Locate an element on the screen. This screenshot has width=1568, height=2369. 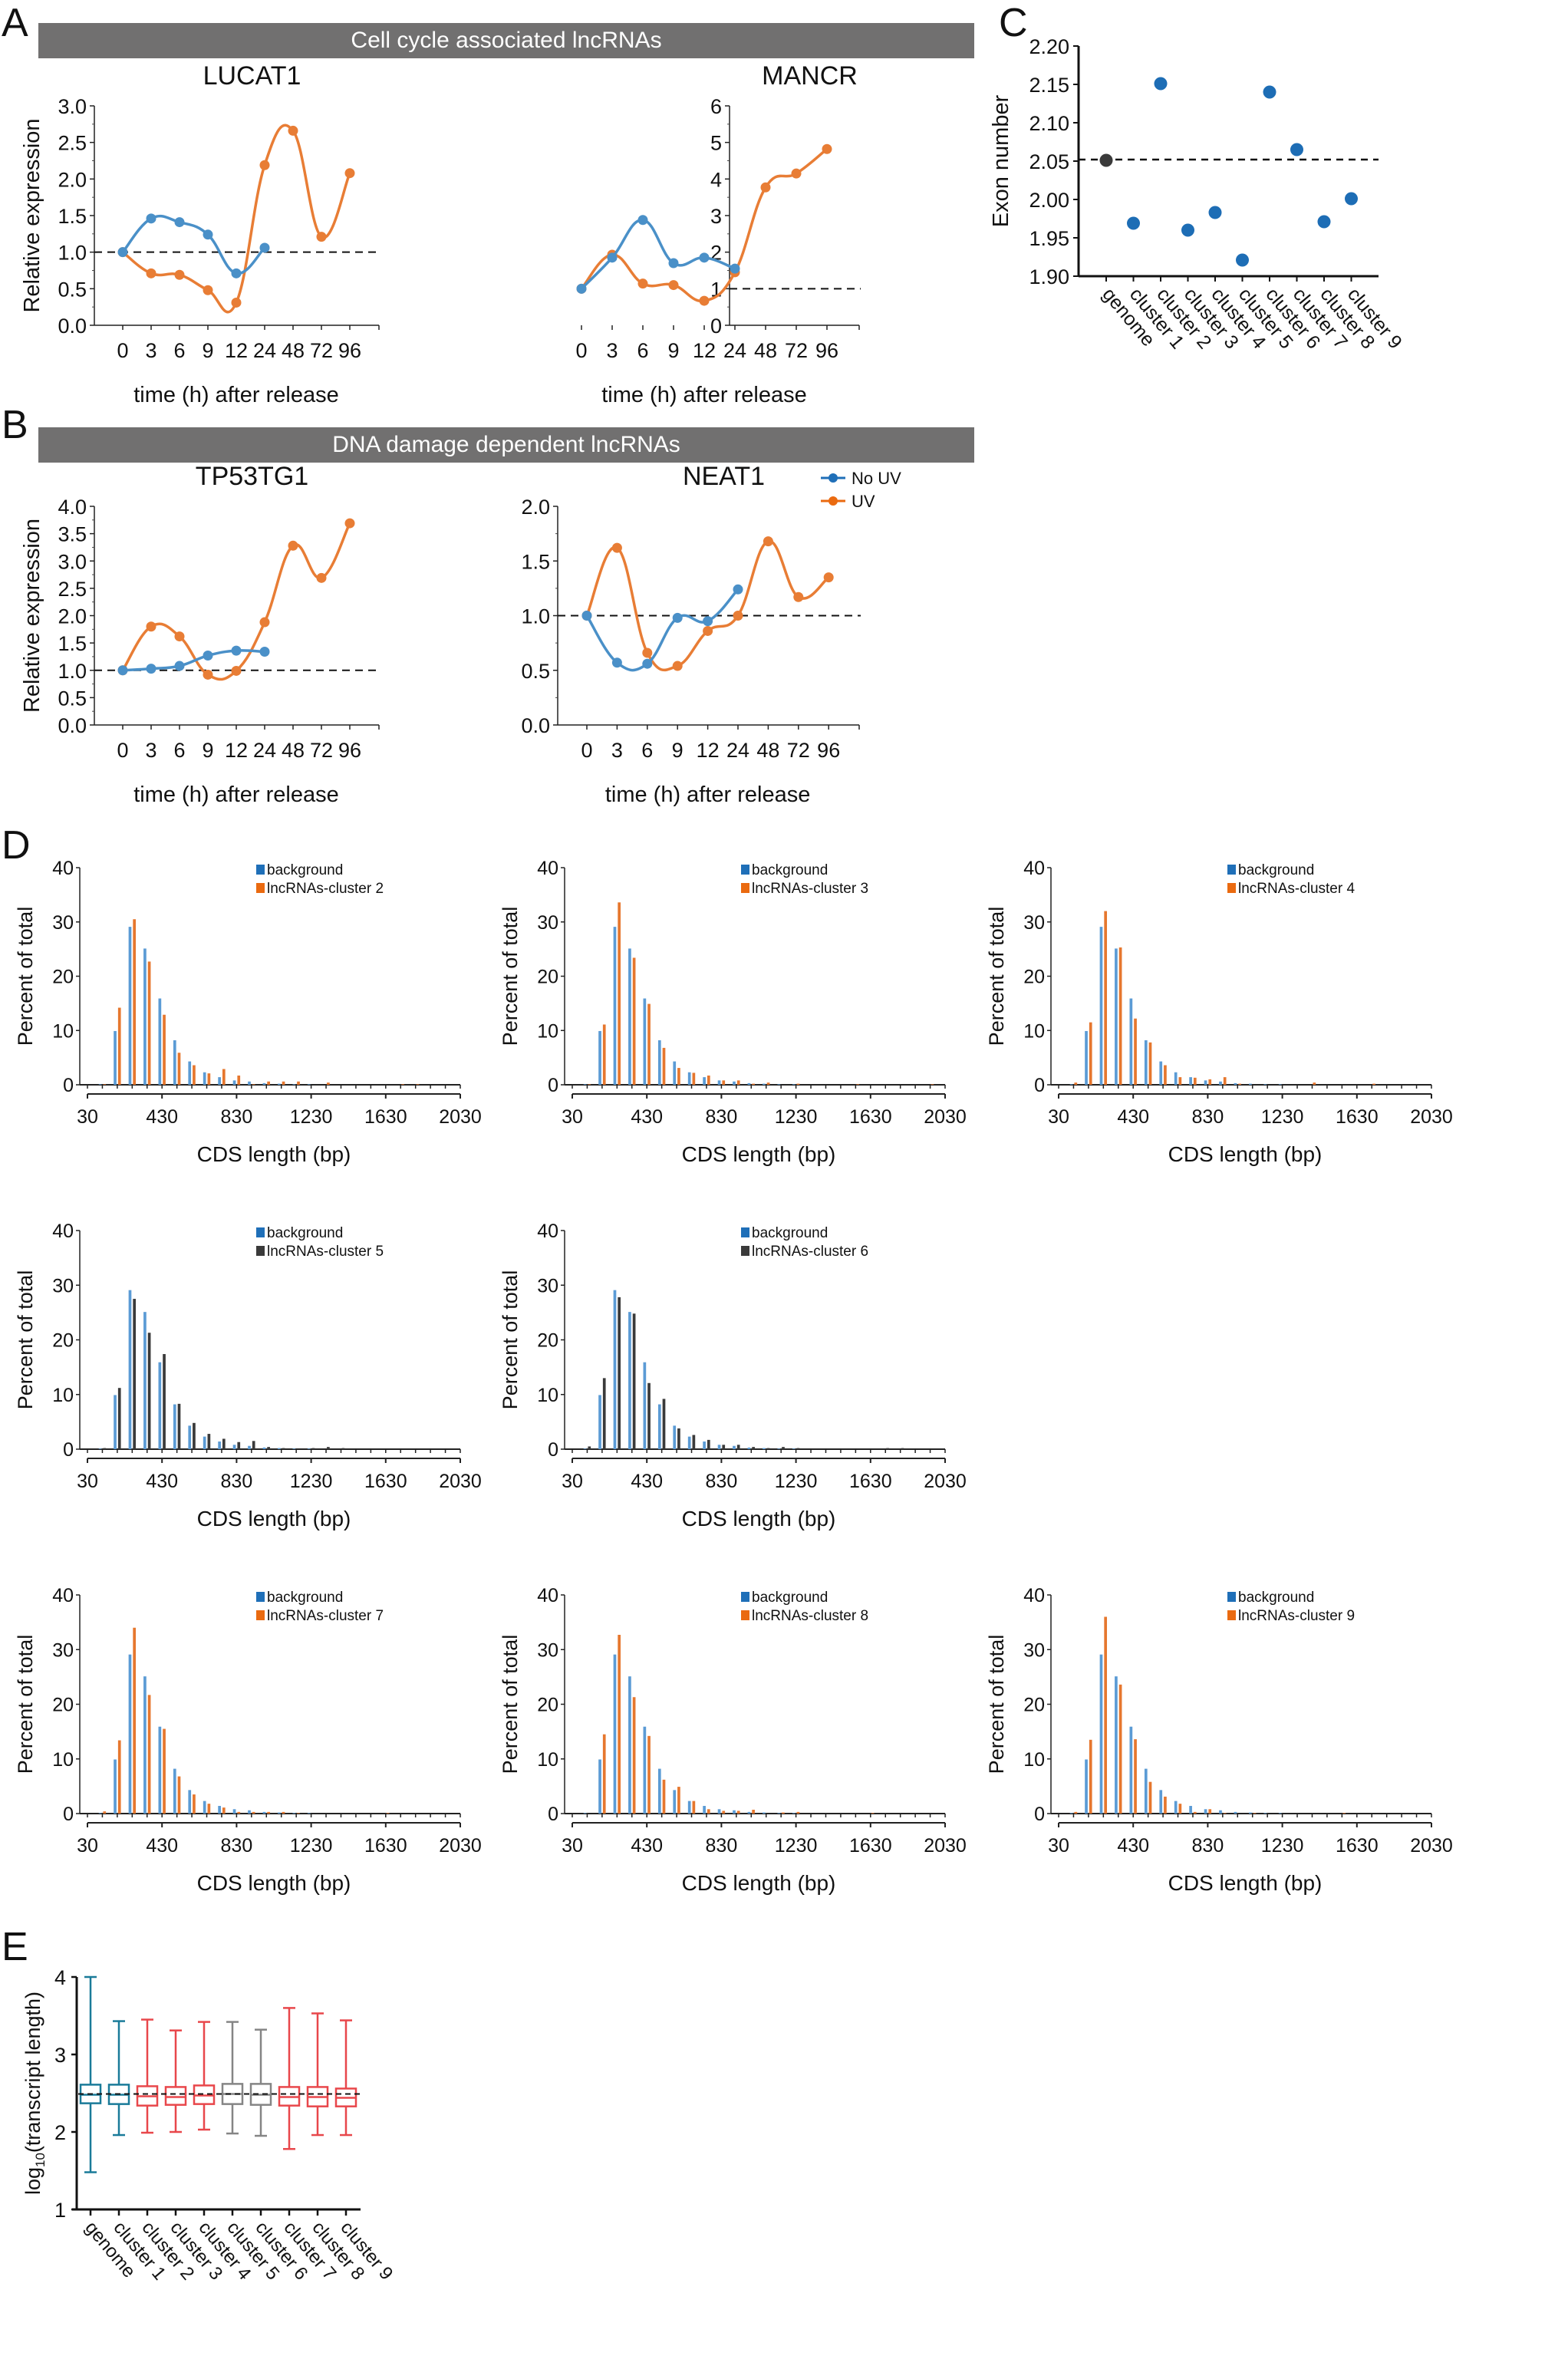
y-tick-label: 30 is located at coordinates (63, 1650).